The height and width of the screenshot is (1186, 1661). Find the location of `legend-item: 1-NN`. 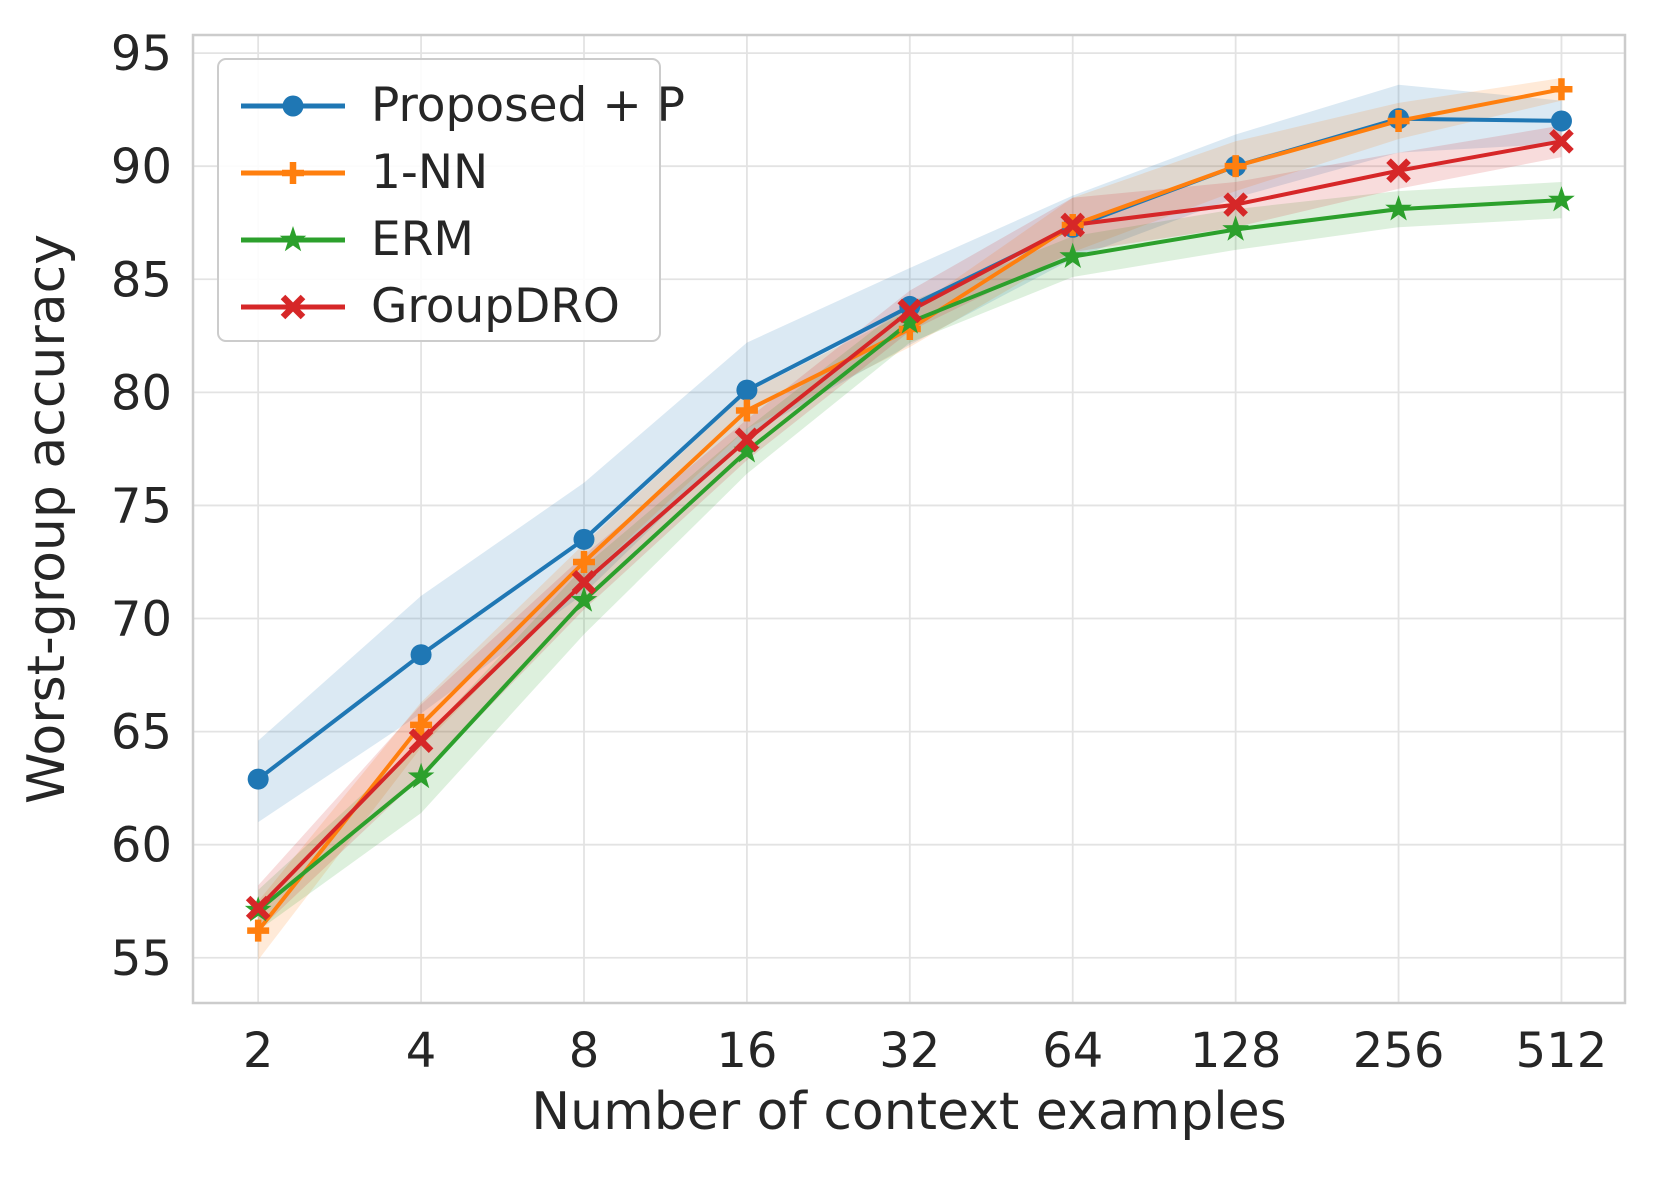

legend-item: 1-NN is located at coordinates (446, 172).